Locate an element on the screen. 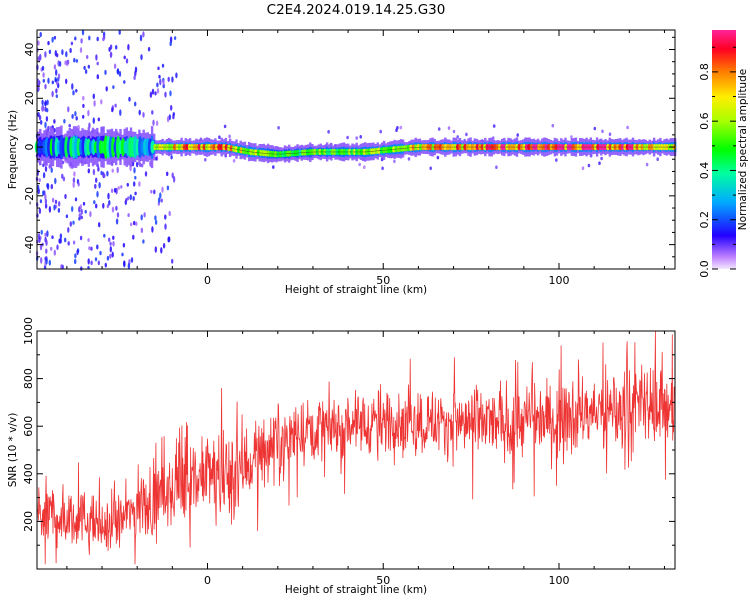 This screenshot has width=750, height=600. y-tick-label: 600 is located at coordinates (28, 426).